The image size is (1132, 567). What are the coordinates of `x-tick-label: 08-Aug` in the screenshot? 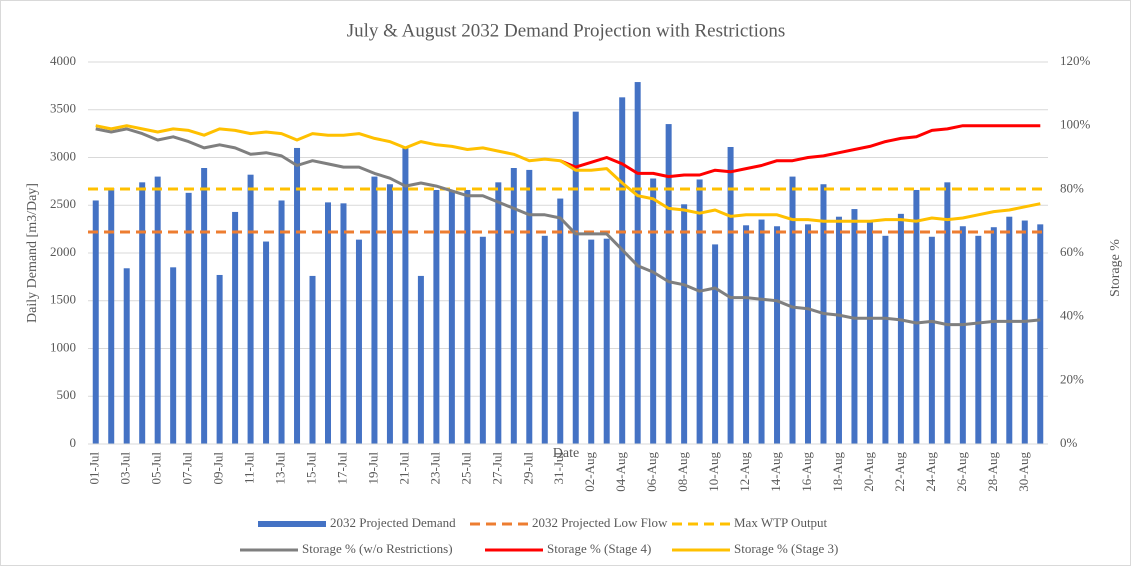 It's located at (682, 472).